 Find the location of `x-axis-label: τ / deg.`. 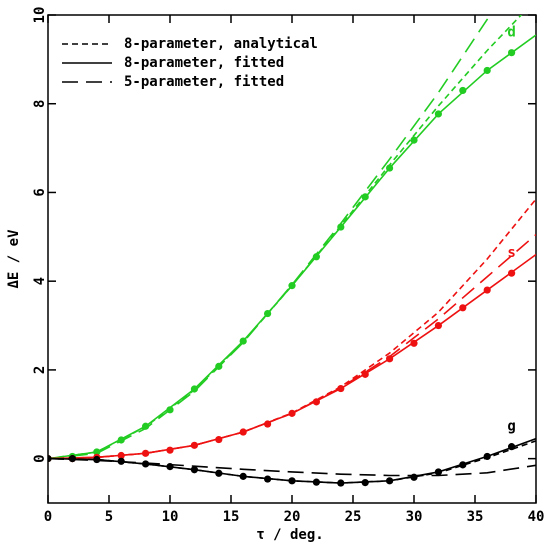

x-axis-label: τ / deg. is located at coordinates (289, 535).